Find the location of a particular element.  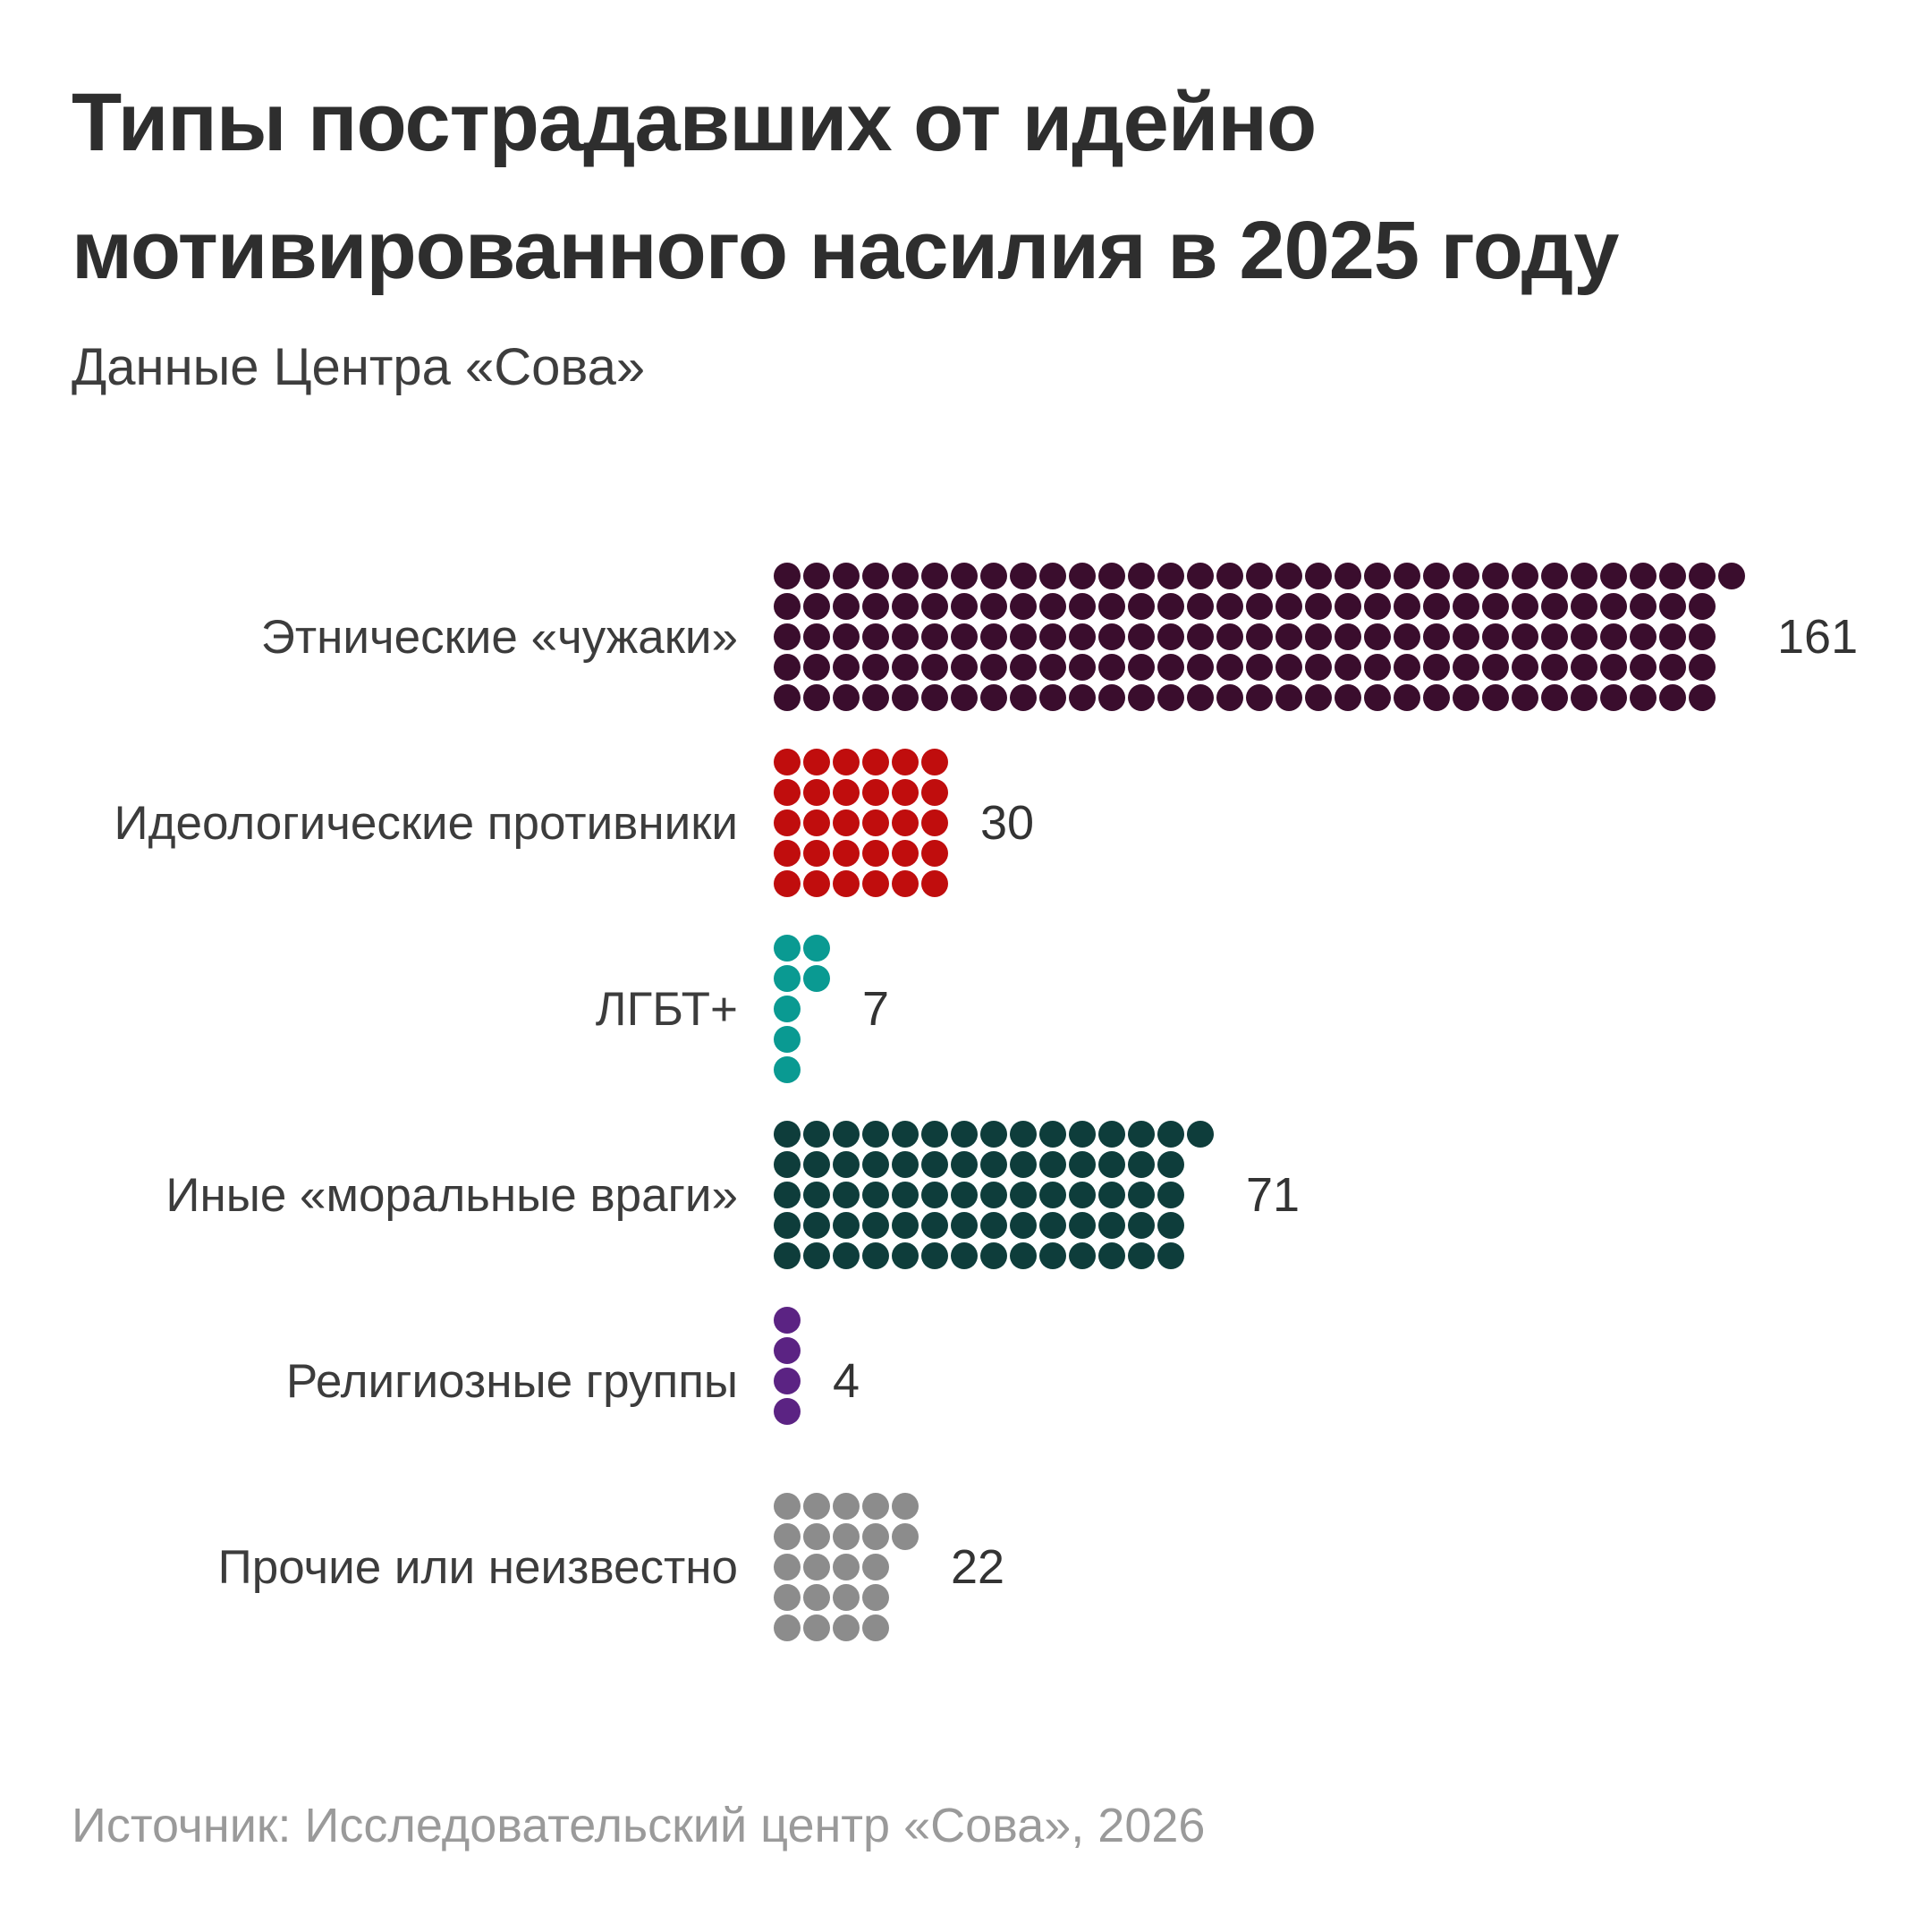

chart-title-line-2: мотивированного насилия в 2025 году is located at coordinates (845, 250).